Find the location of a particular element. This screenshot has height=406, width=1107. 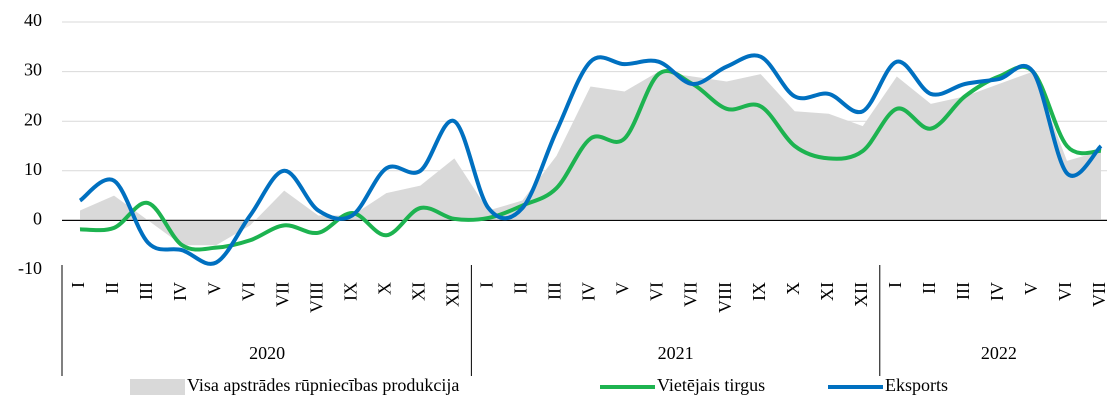

legend-label: Eksports is located at coordinates (916, 385).